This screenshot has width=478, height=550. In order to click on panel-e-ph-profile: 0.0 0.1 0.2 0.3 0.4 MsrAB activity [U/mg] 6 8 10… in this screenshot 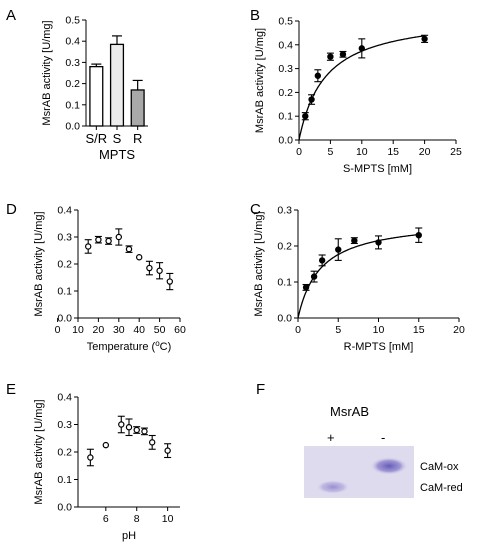, I will do `click(106, 467)`.